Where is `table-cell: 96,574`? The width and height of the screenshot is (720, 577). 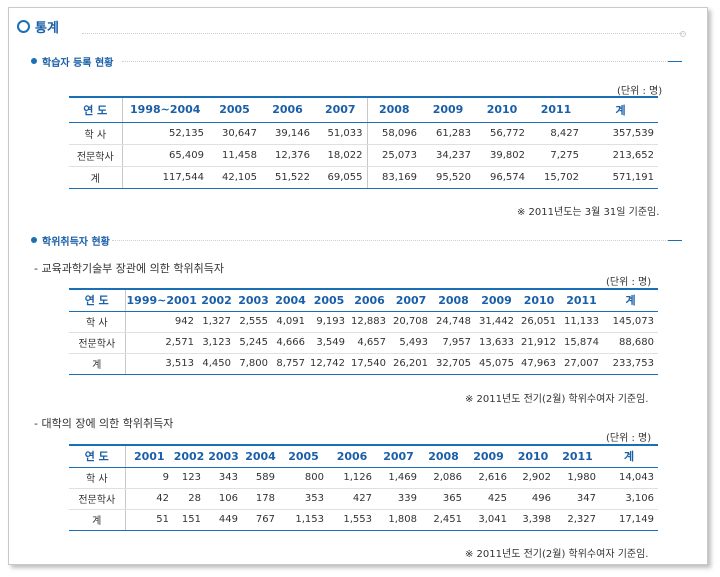 table-cell: 96,574 is located at coordinates (502, 177).